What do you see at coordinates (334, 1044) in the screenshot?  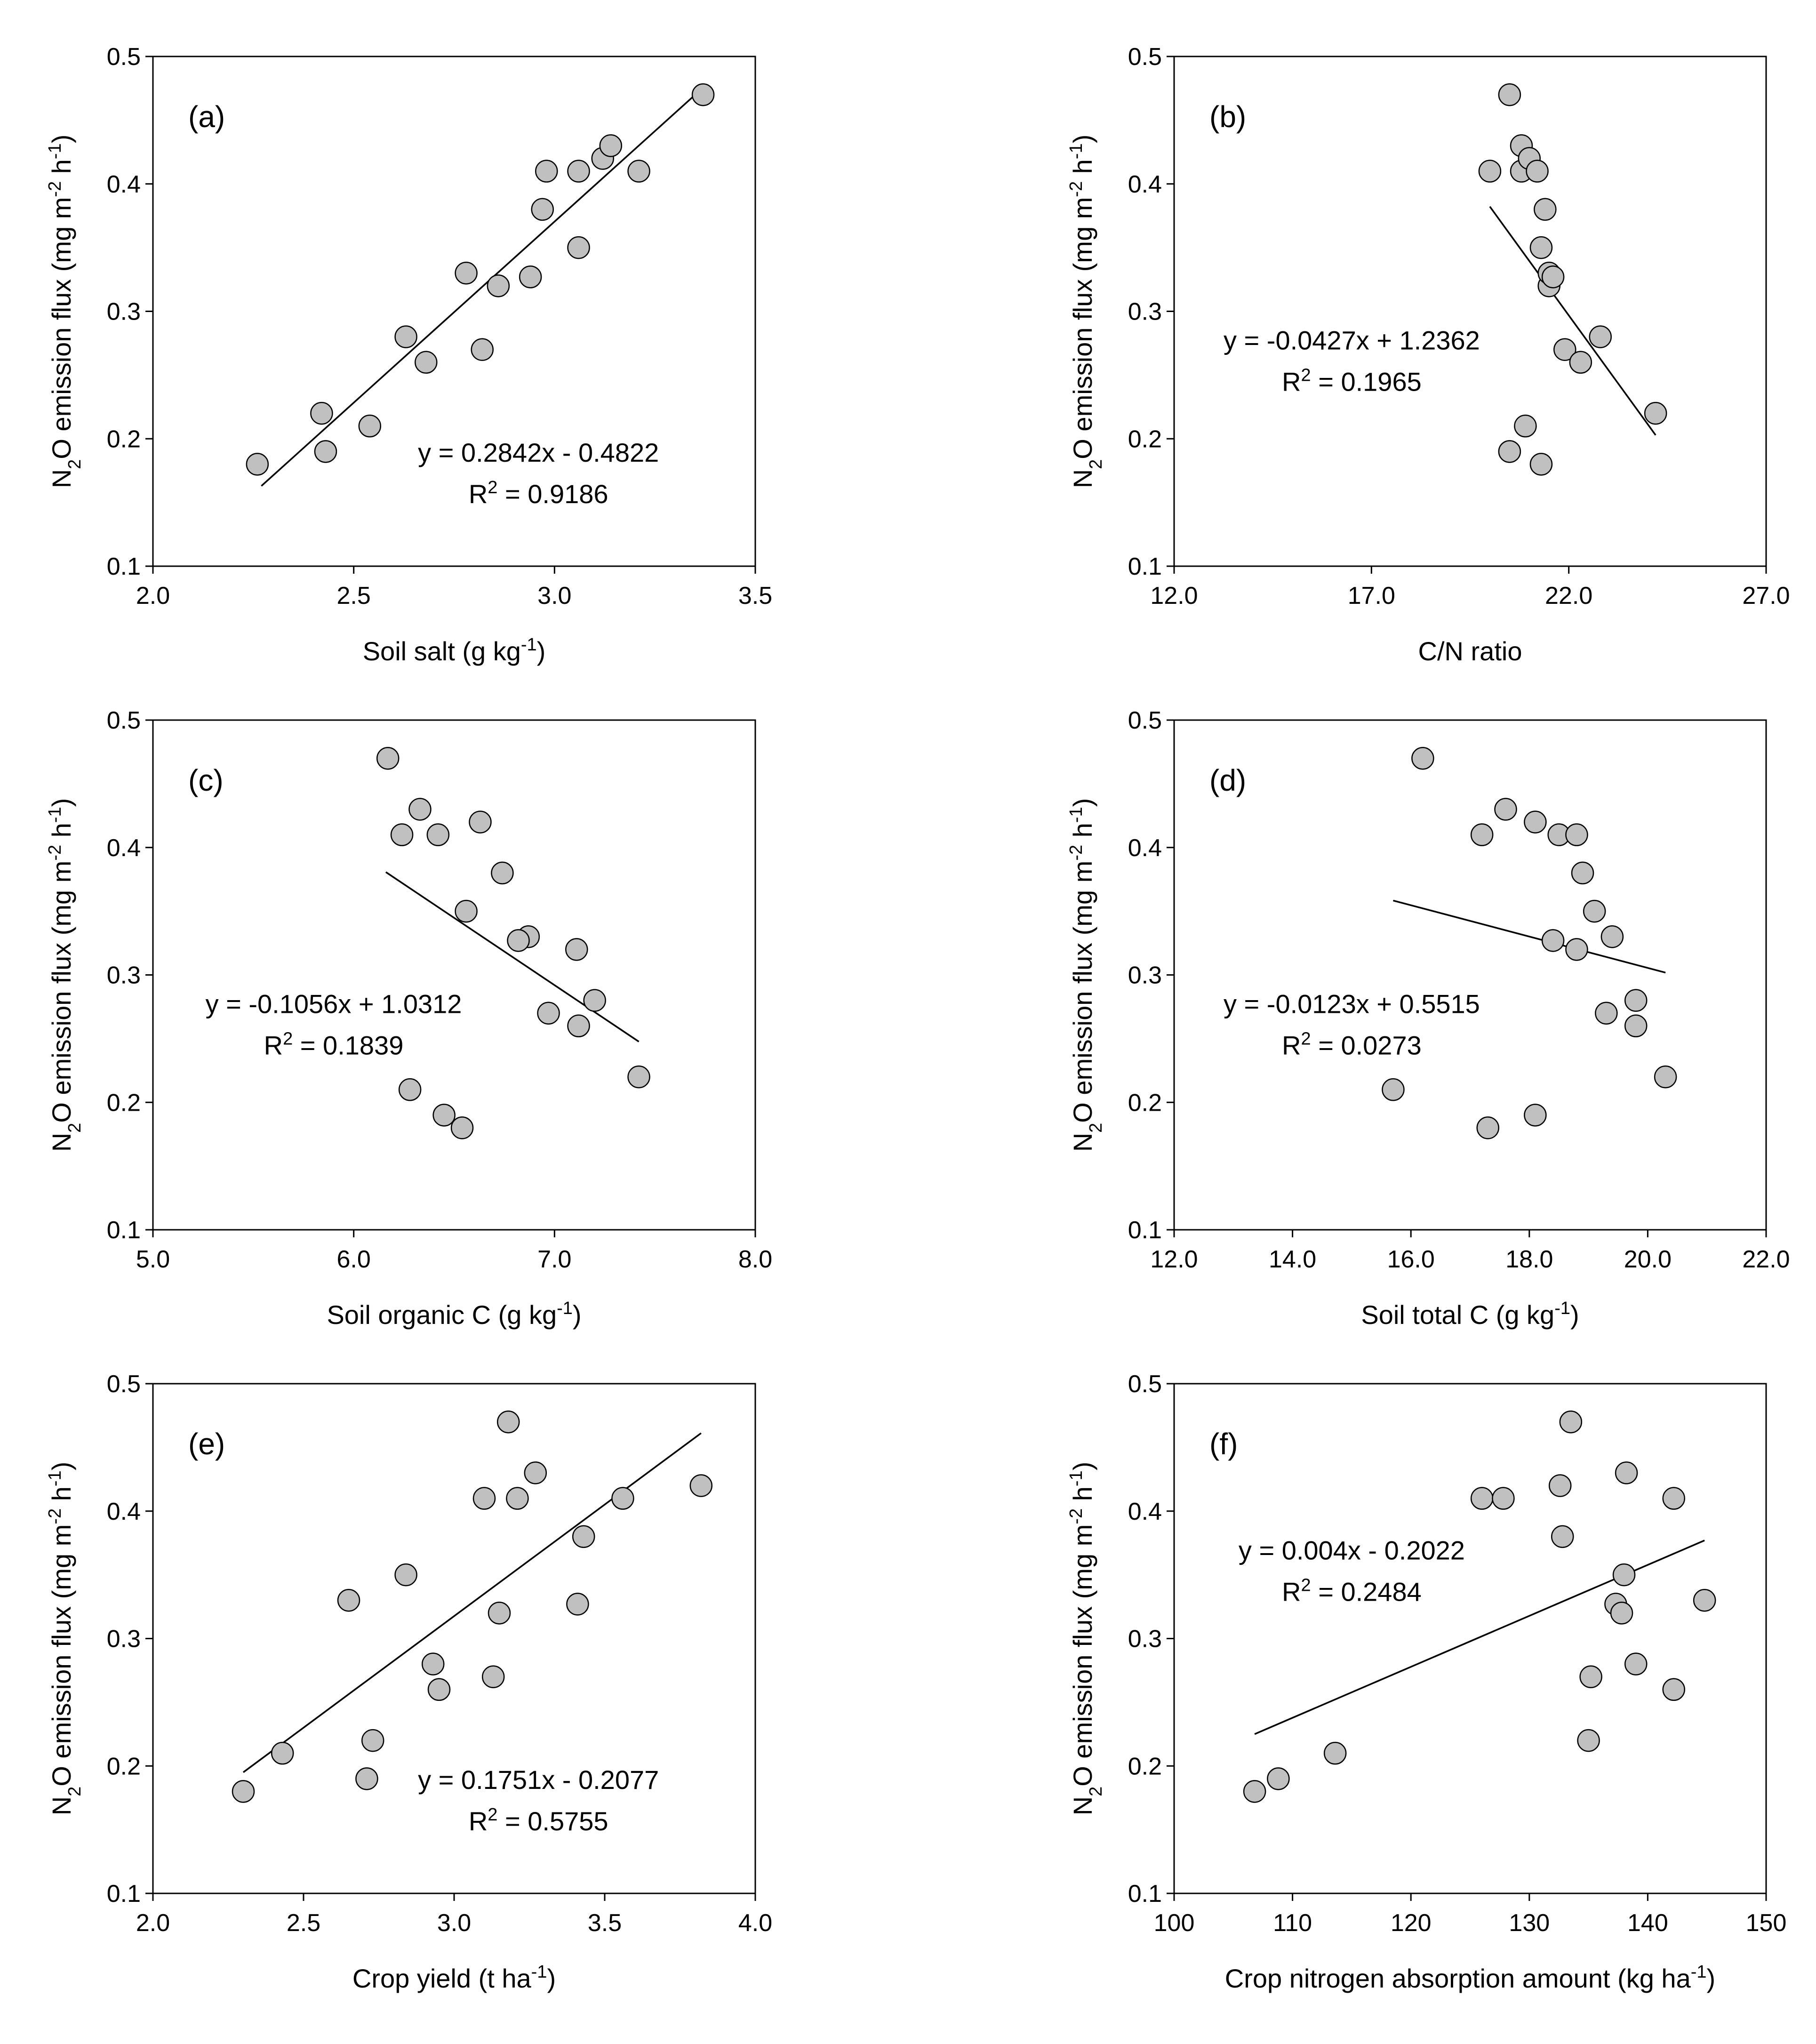 I see `r-squared: R2 = 0.1839` at bounding box center [334, 1044].